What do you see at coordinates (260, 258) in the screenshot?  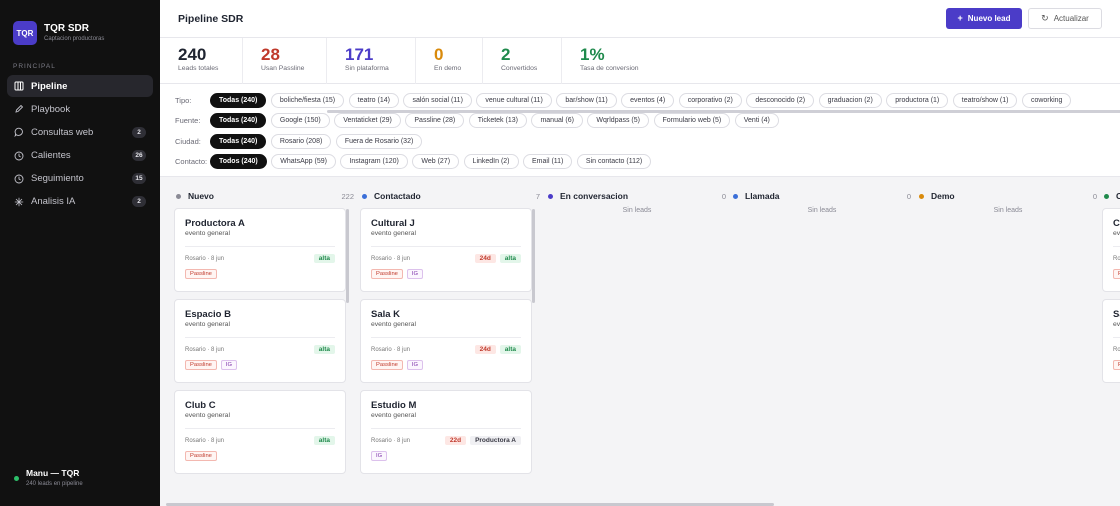 I see `card-meta: Rosario · 8 jun alta` at bounding box center [260, 258].